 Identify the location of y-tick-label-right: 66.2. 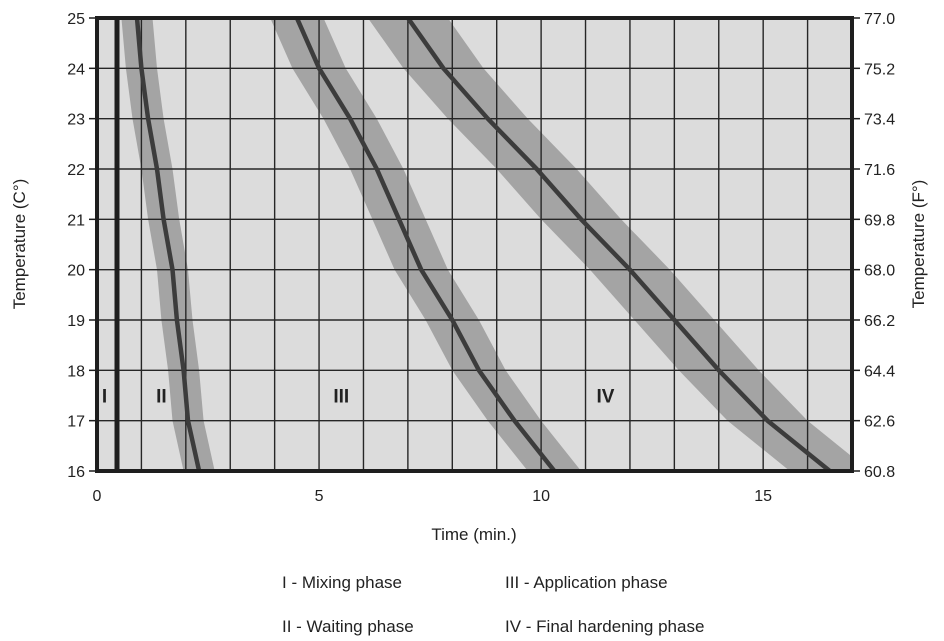
(879, 321).